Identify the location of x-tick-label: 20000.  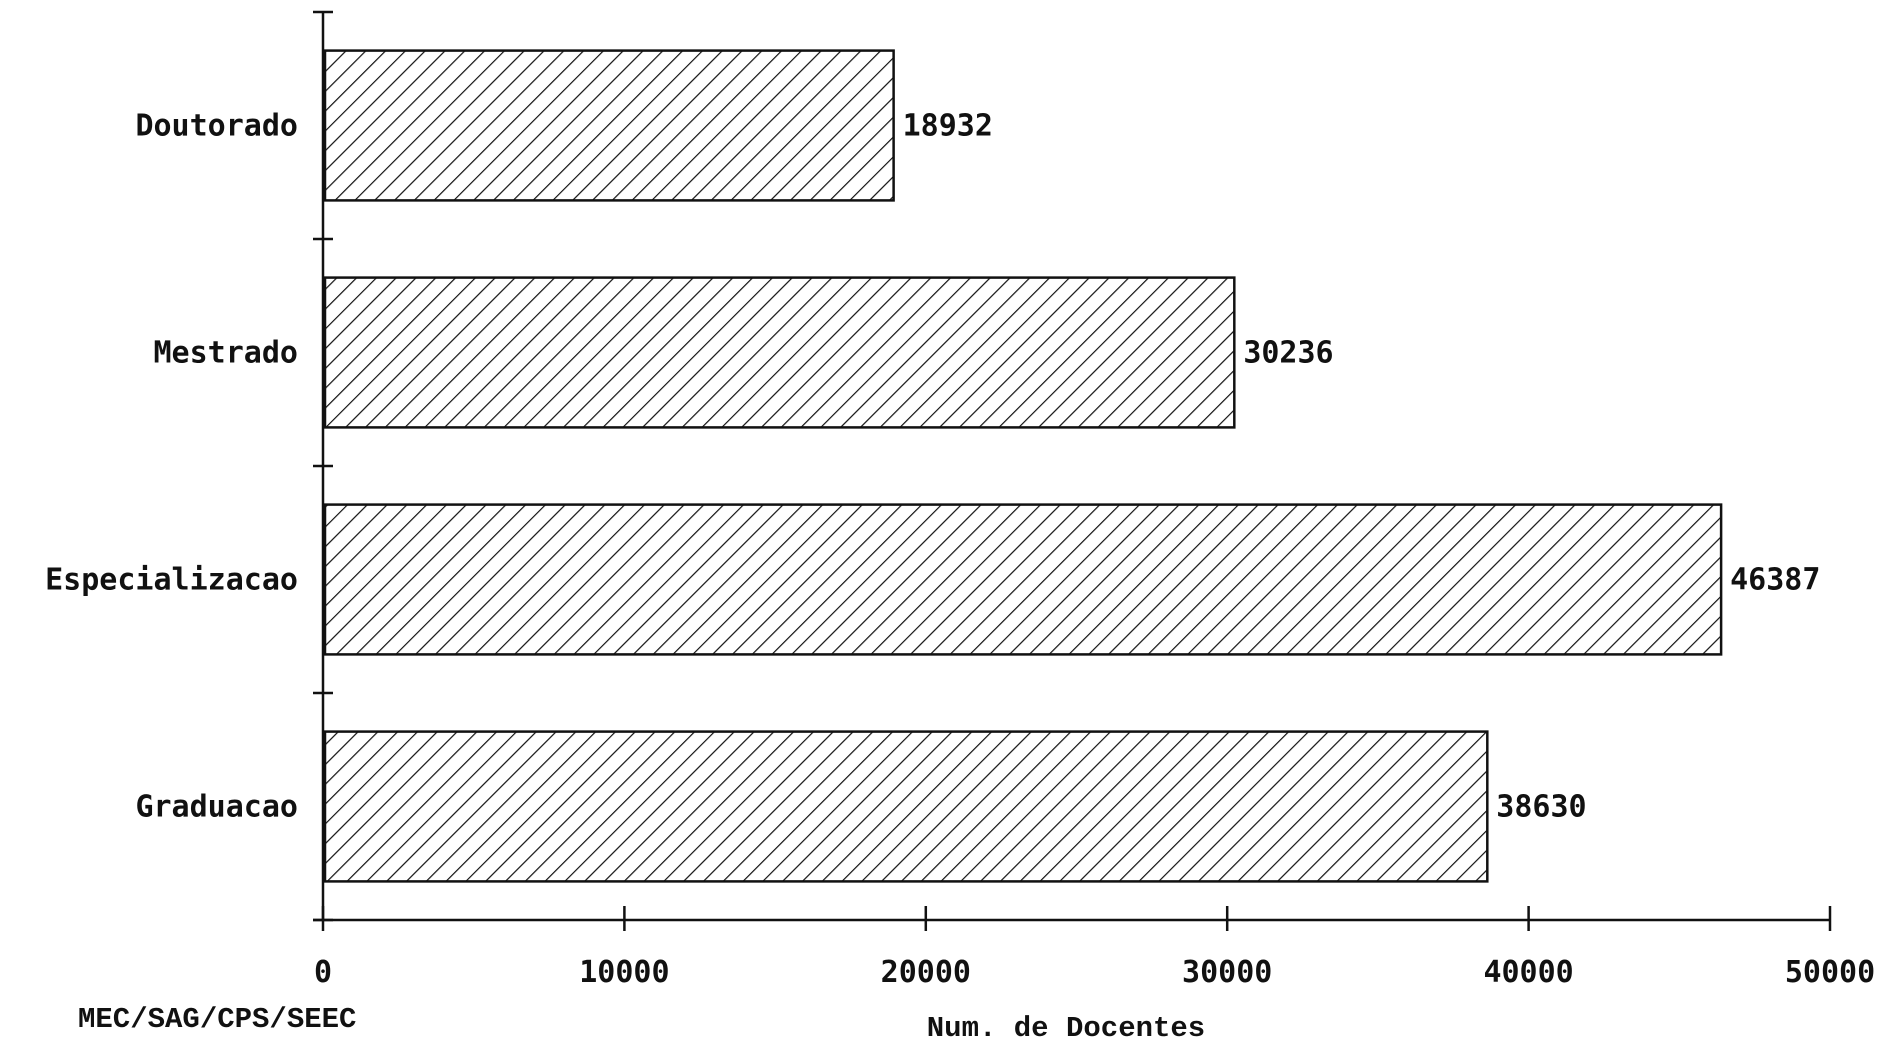
(926, 972).